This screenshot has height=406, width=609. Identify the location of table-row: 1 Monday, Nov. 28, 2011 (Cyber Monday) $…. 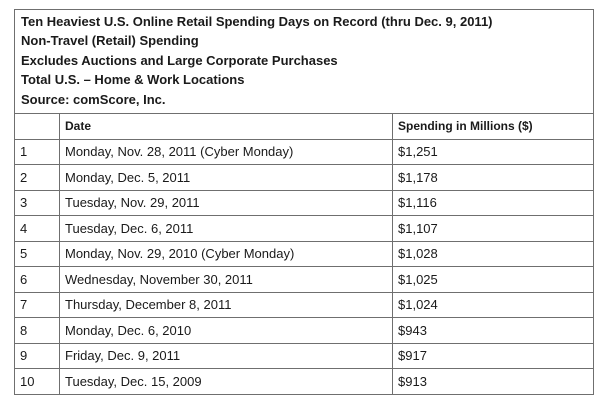
(304, 152).